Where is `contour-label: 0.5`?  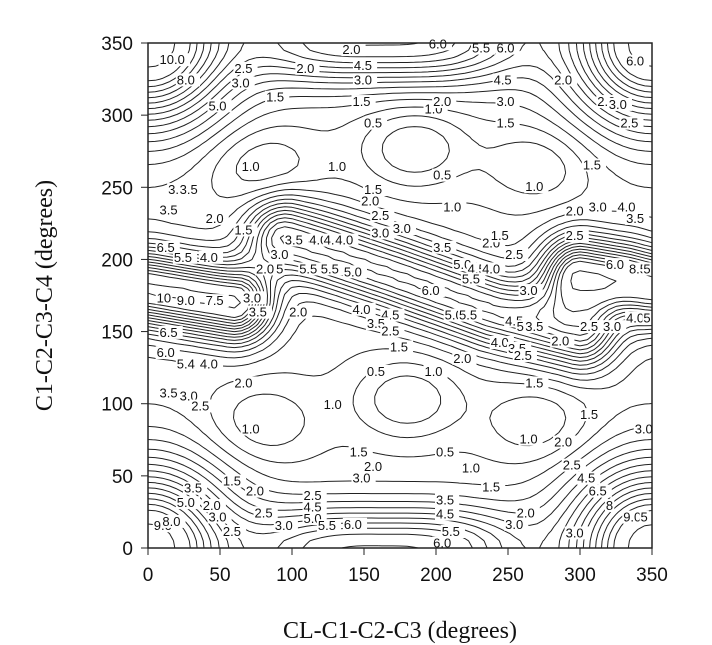 contour-label: 0.5 is located at coordinates (444, 175).